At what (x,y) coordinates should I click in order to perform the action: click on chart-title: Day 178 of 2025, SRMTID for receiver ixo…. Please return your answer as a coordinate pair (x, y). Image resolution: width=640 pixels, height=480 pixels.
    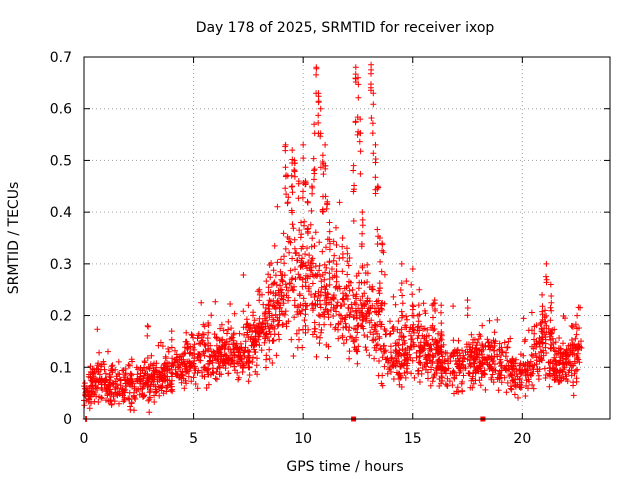
    Looking at the image, I should click on (345, 28).